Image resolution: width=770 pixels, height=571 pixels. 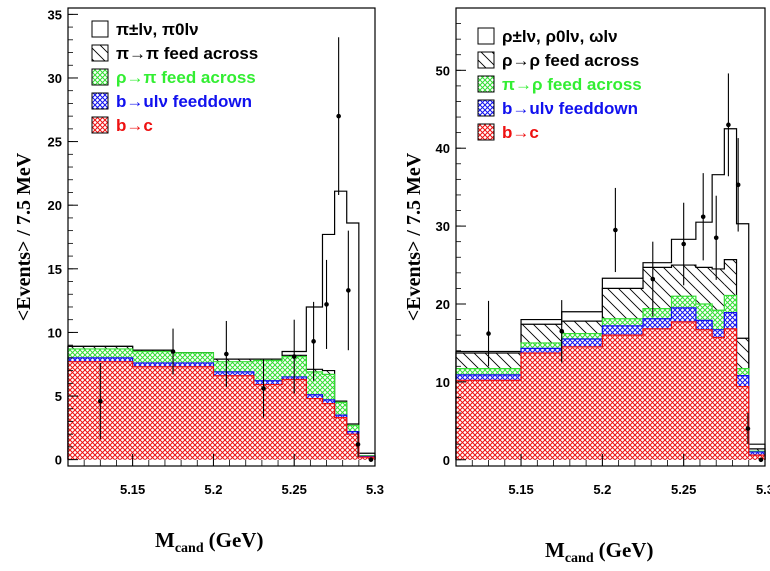 What do you see at coordinates (184, 101) in the screenshot?
I see `left-legend-label-b-to-ulv: b→ulν feeddown` at bounding box center [184, 101].